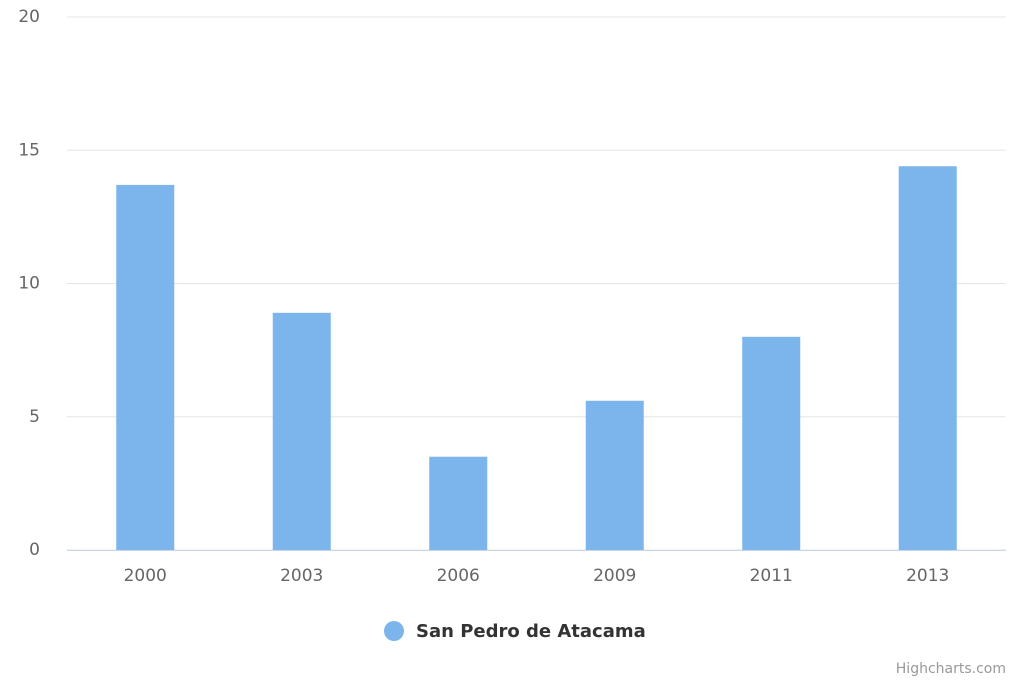 This screenshot has height=683, width=1024. Describe the element at coordinates (614, 576) in the screenshot. I see `x-tick-label: 2009` at that location.